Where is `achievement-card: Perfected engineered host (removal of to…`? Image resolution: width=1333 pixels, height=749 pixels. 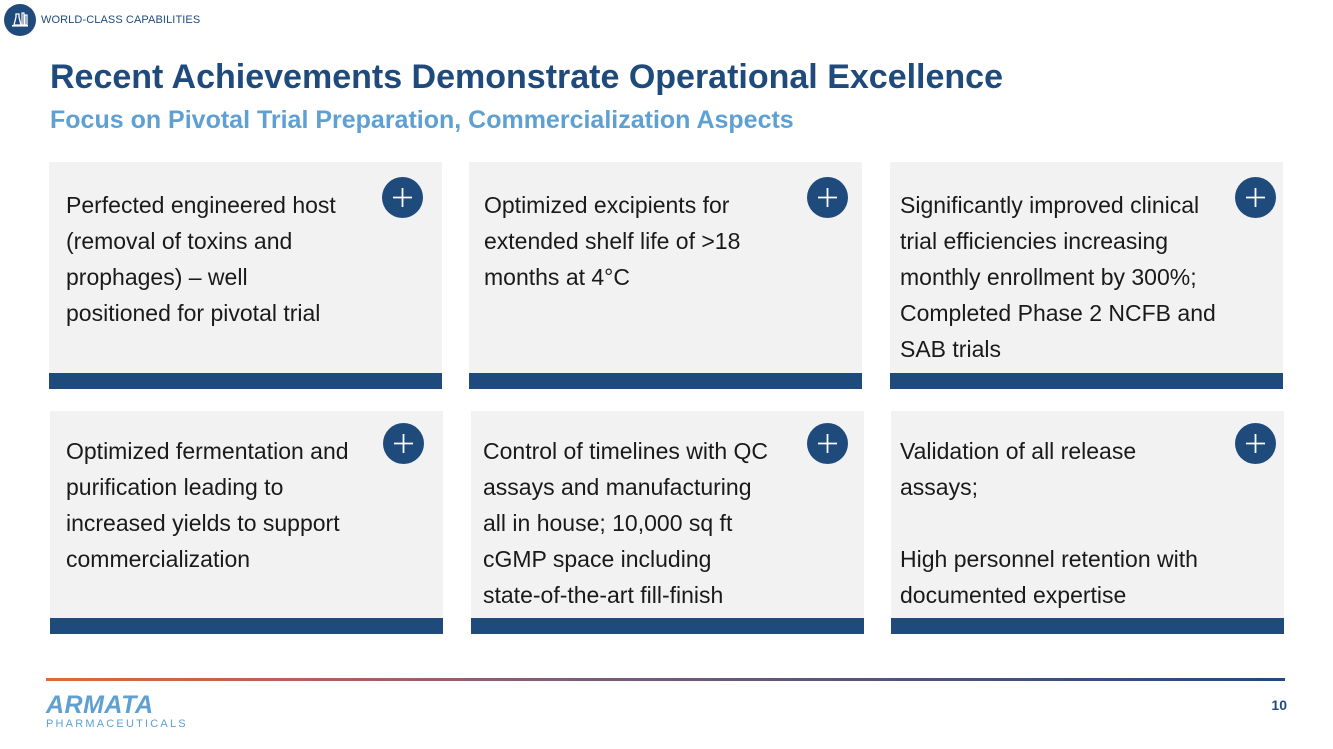 achievement-card: Perfected engineered host (removal of to… is located at coordinates (245, 275).